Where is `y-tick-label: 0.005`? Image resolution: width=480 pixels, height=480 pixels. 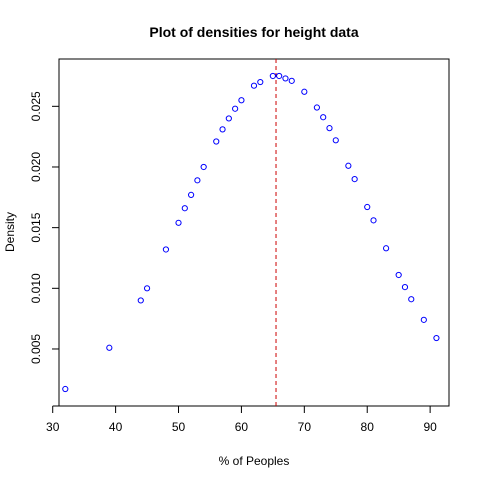 y-tick-label: 0.005 is located at coordinates (36, 349).